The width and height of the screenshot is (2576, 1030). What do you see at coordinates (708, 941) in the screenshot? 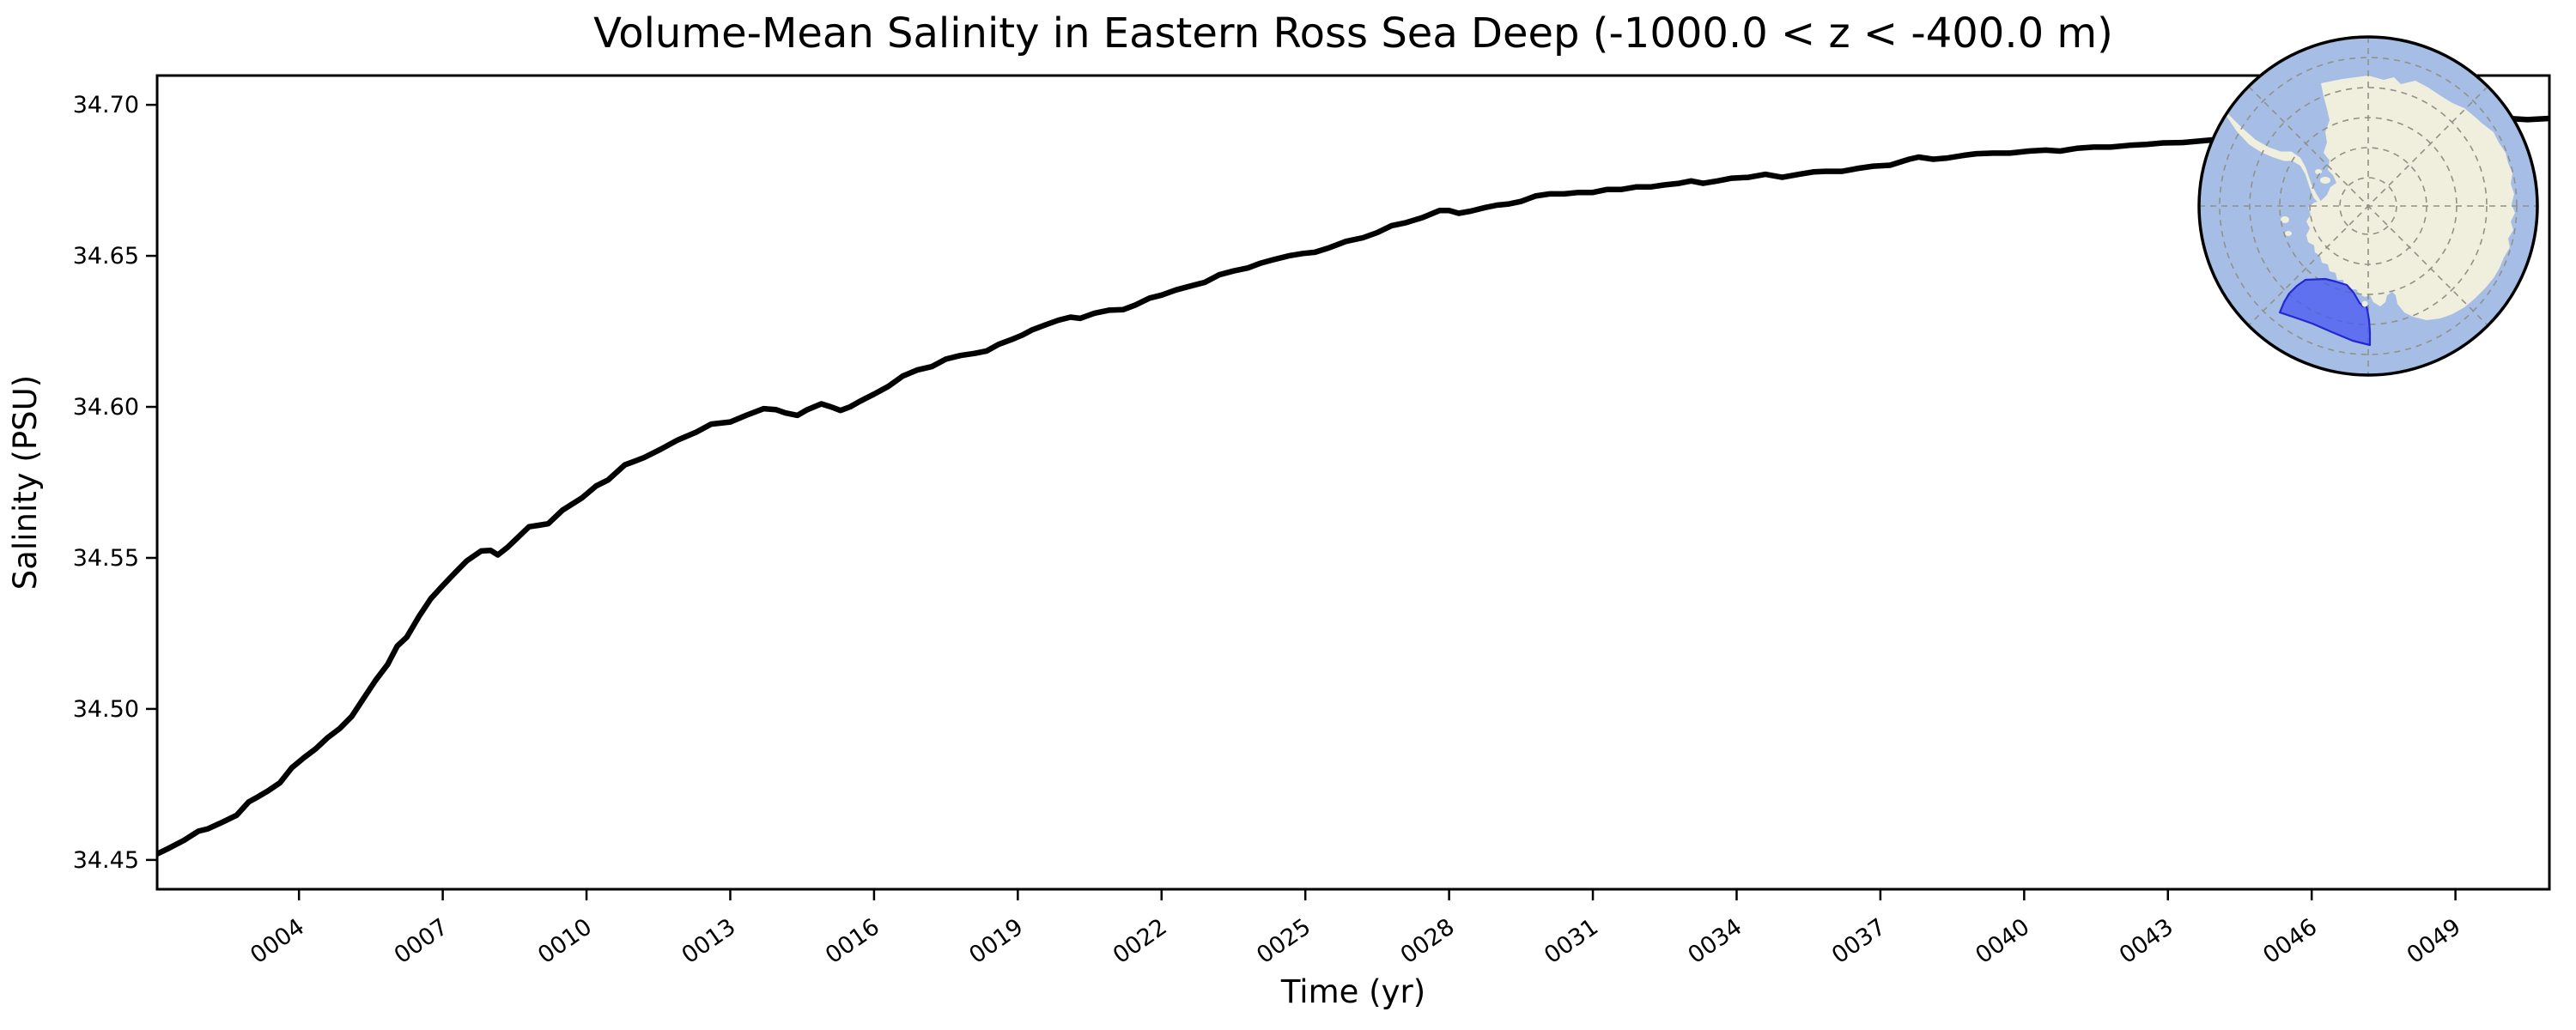
I see `x-tick-label: 0013` at bounding box center [708, 941].